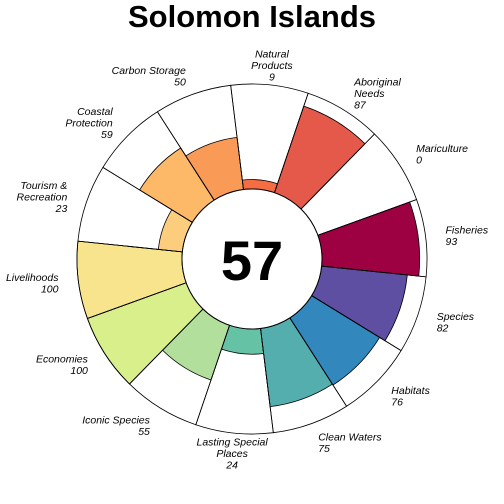 Image resolution: width=504 pixels, height=504 pixels. What do you see at coordinates (95, 112) in the screenshot?
I see `category-label-coastal-protection: Coastal` at bounding box center [95, 112].